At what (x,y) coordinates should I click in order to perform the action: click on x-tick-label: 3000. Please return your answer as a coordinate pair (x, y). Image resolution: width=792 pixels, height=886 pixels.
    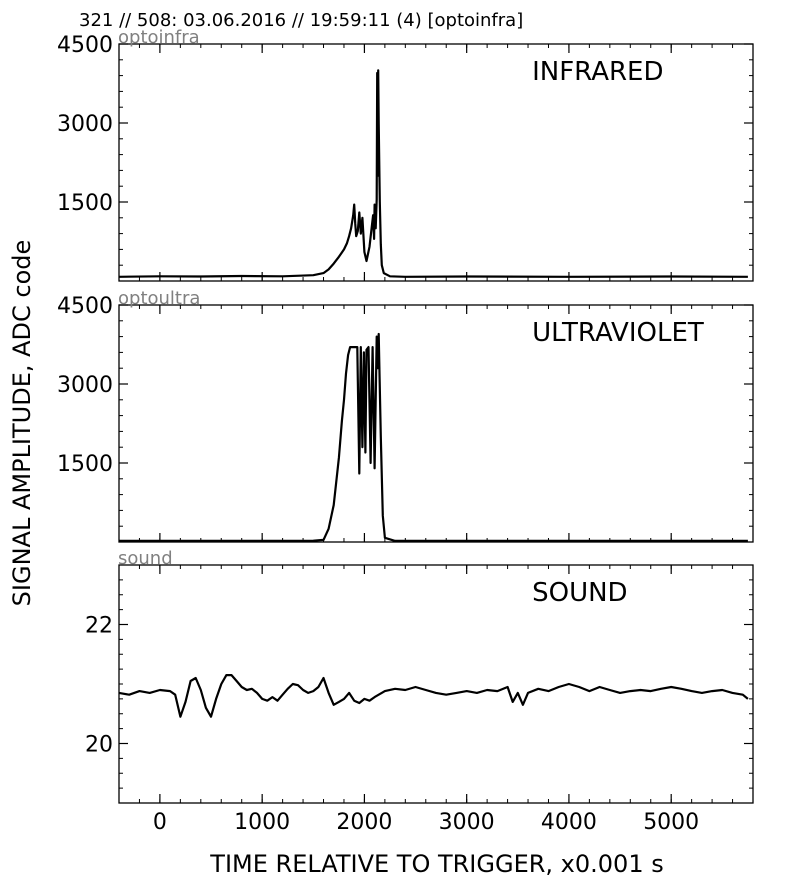
    Looking at the image, I should click on (467, 822).